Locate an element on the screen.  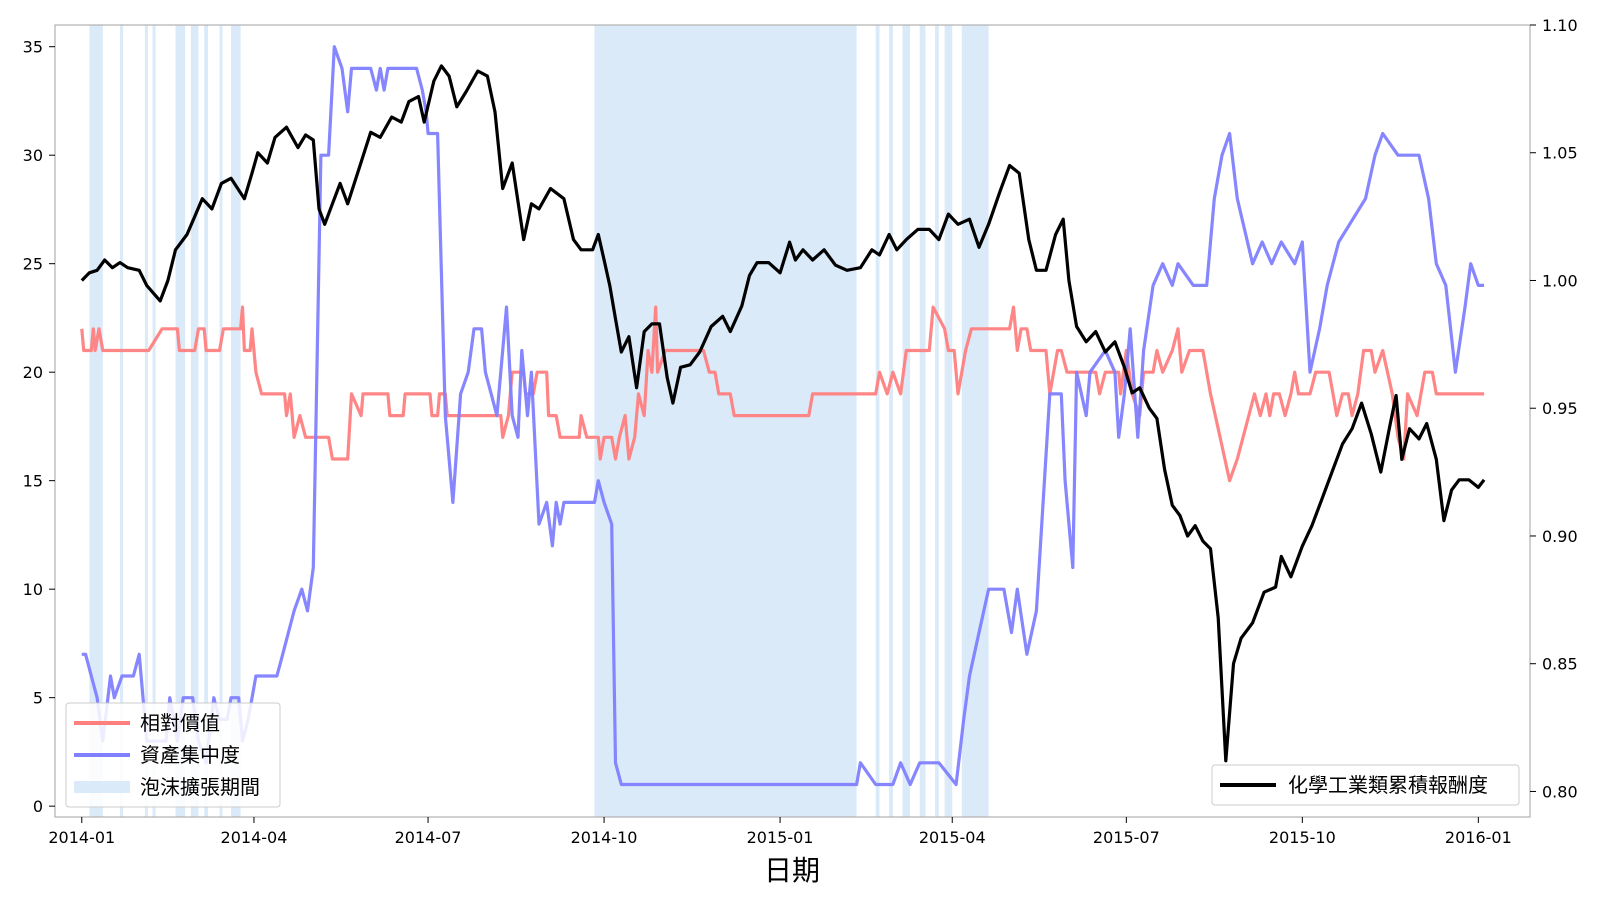
y-right-tick-label-5: 1.05 is located at coordinates (1560, 153).